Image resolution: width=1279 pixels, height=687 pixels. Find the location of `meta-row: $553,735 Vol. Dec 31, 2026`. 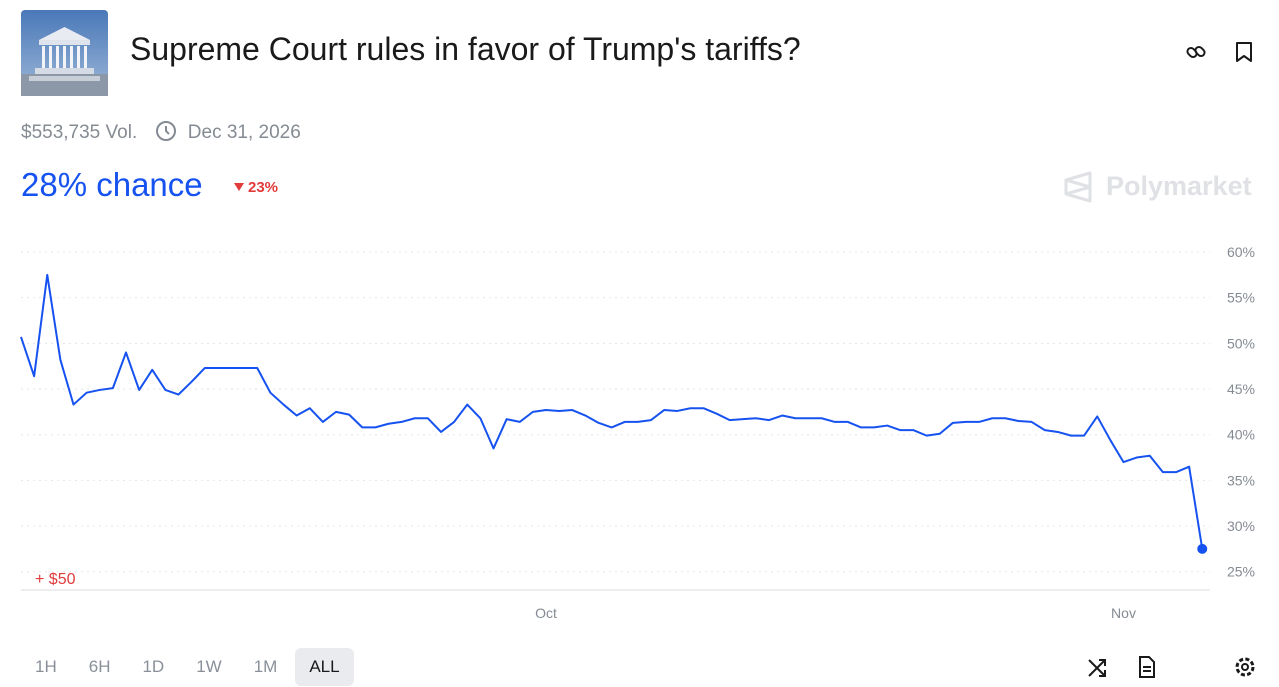

meta-row: $553,735 Vol. Dec 31, 2026 is located at coordinates (161, 132).